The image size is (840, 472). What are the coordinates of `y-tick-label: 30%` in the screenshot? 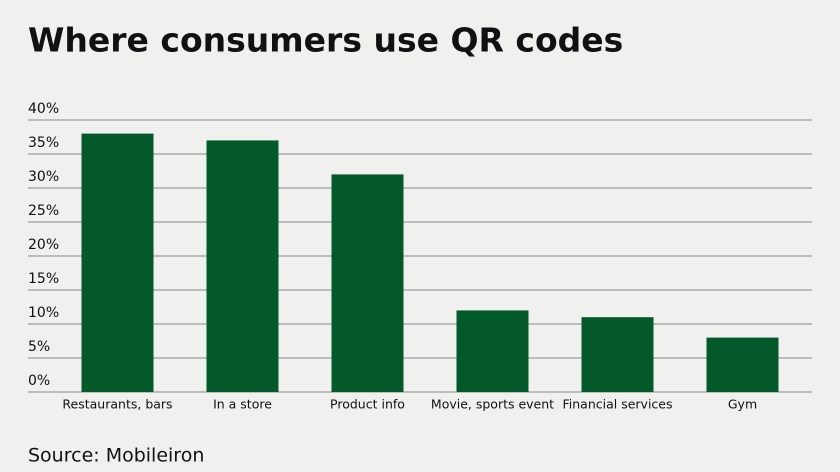 It's located at (43, 177).